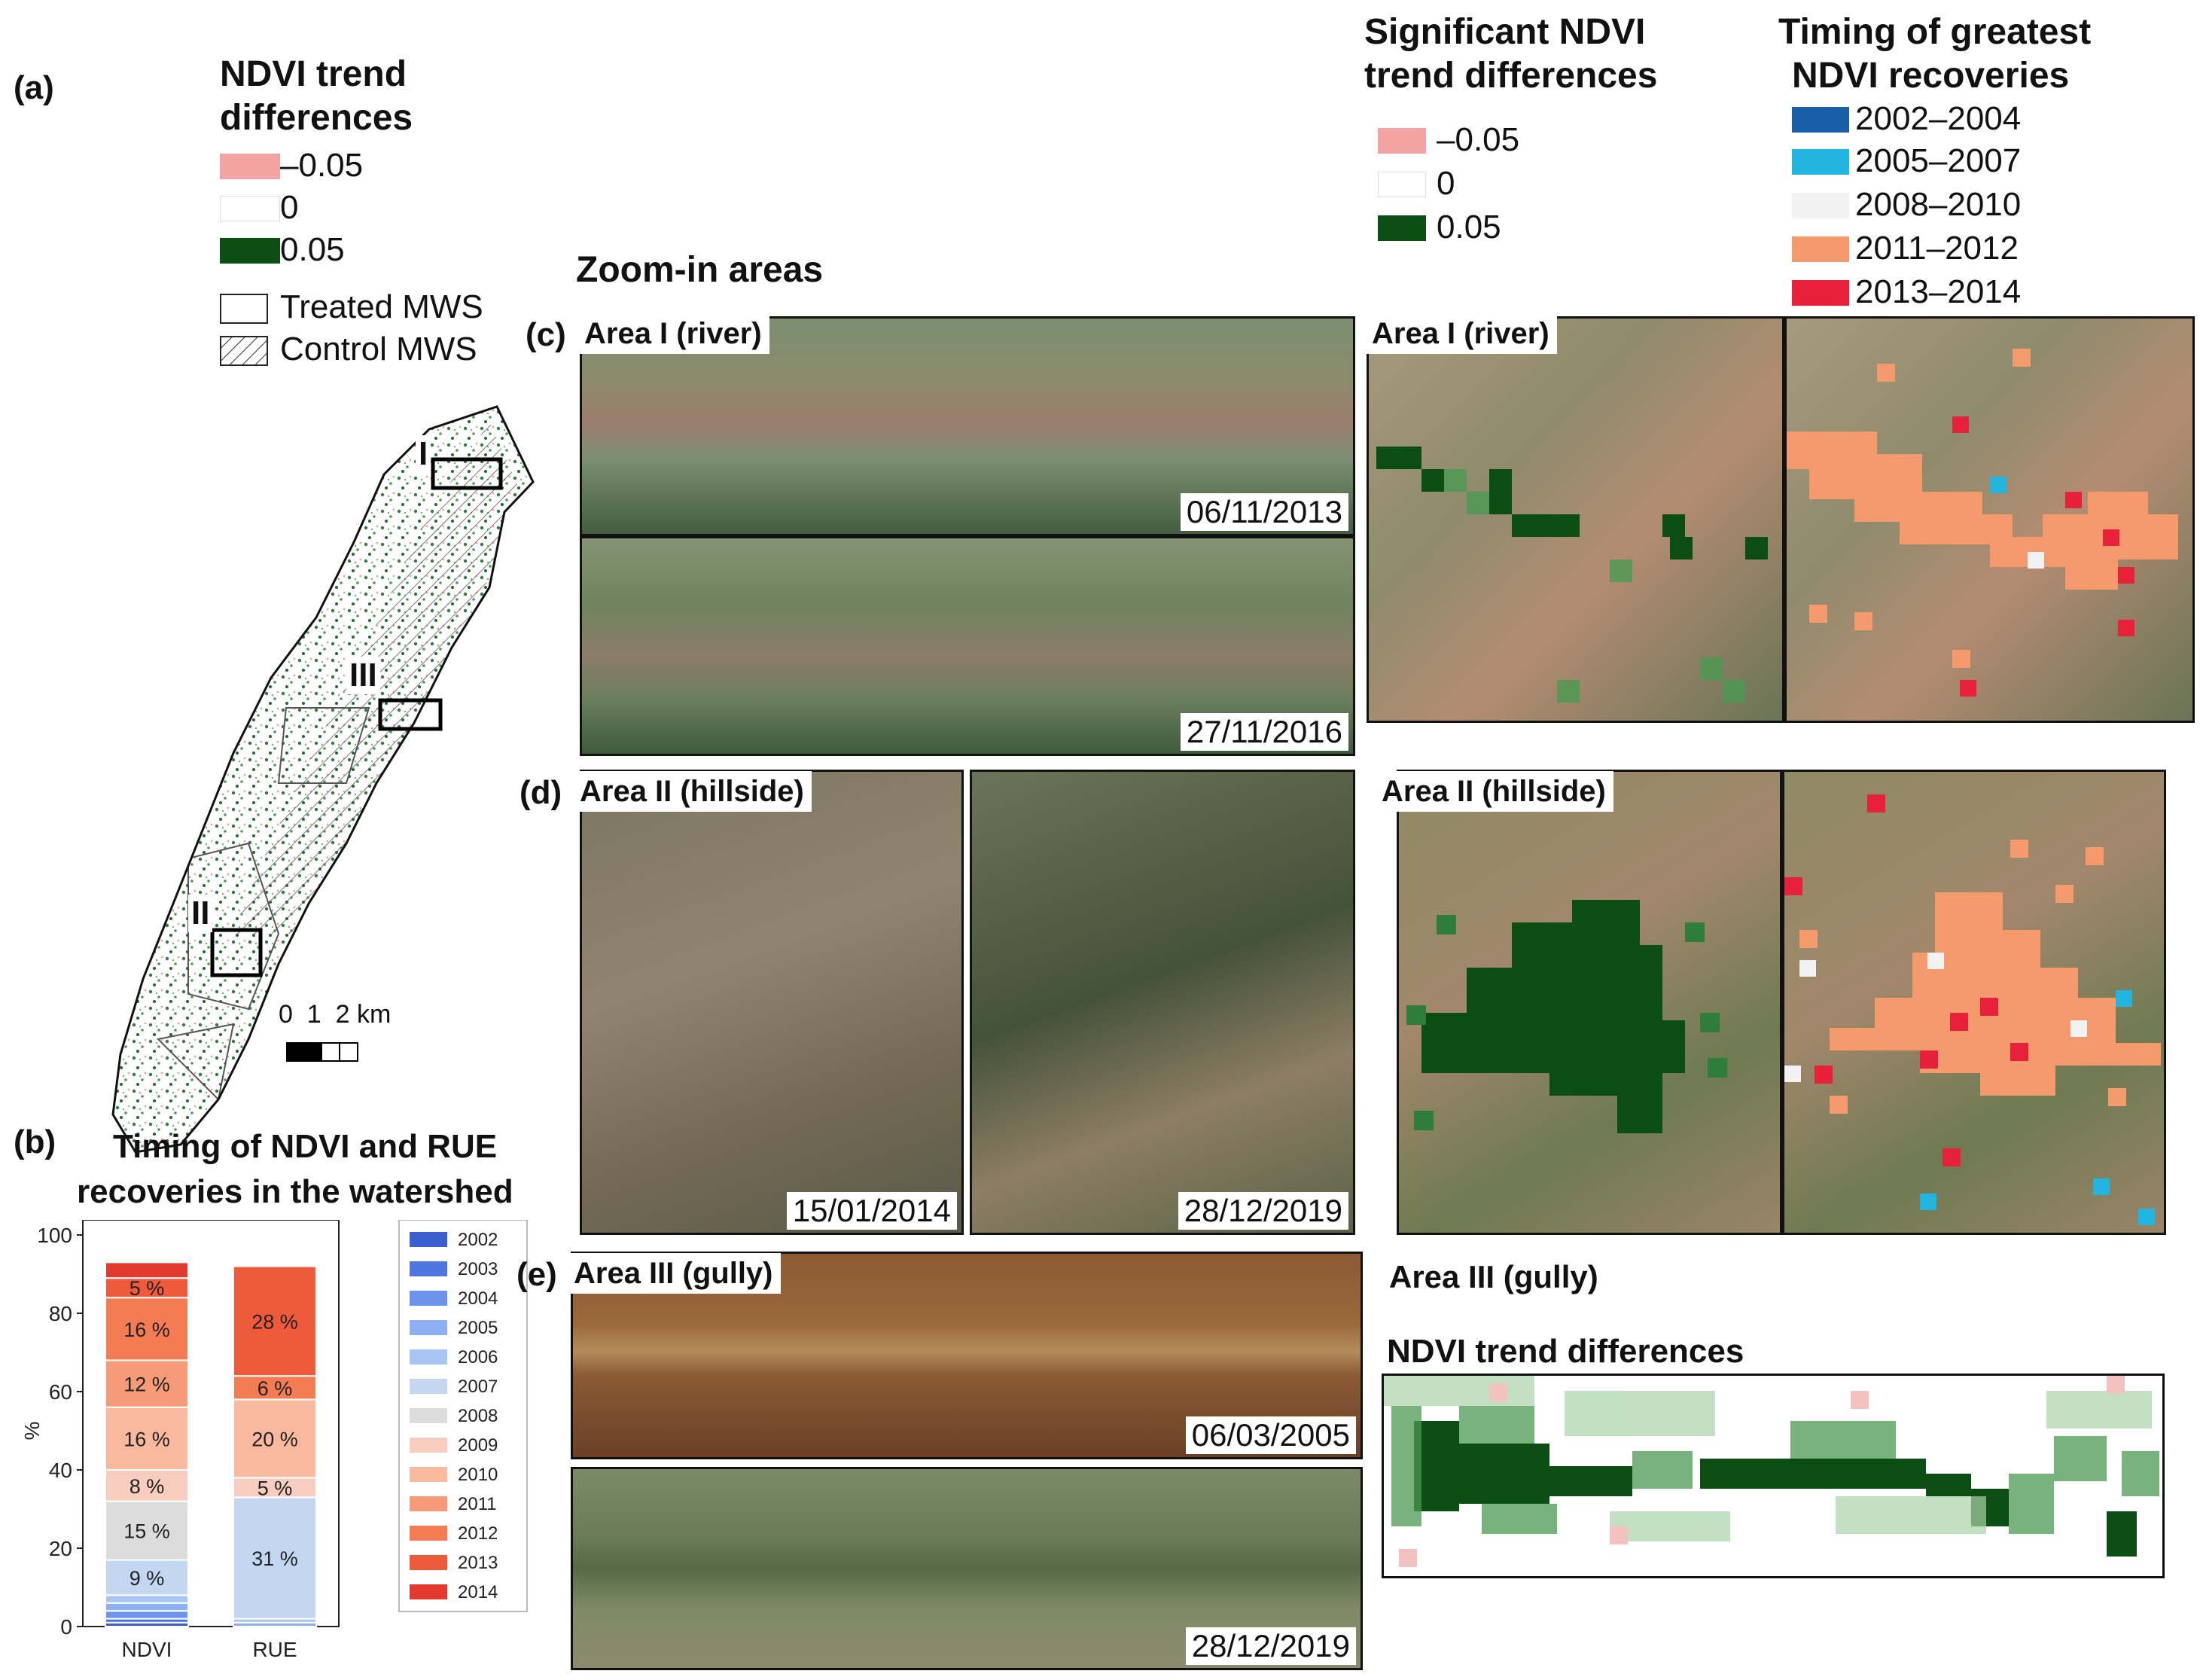 The height and width of the screenshot is (1680, 2200). I want to click on label-area-i-left: Area I (river), so click(673, 333).